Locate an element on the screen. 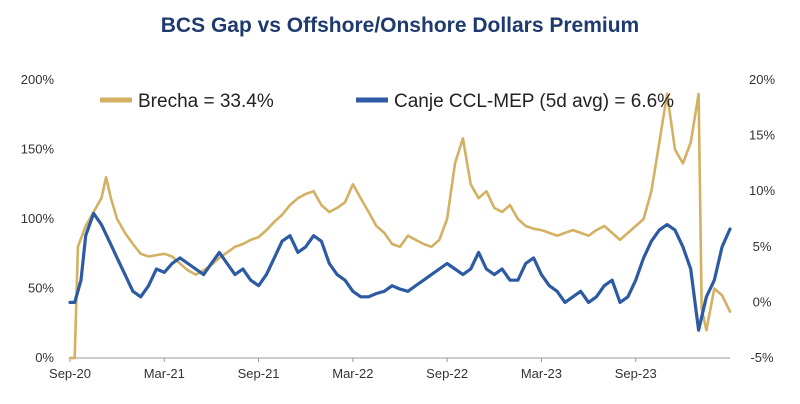  left-axis-ticks: 0% 50% 100% 150% 200% is located at coordinates (38, 218).